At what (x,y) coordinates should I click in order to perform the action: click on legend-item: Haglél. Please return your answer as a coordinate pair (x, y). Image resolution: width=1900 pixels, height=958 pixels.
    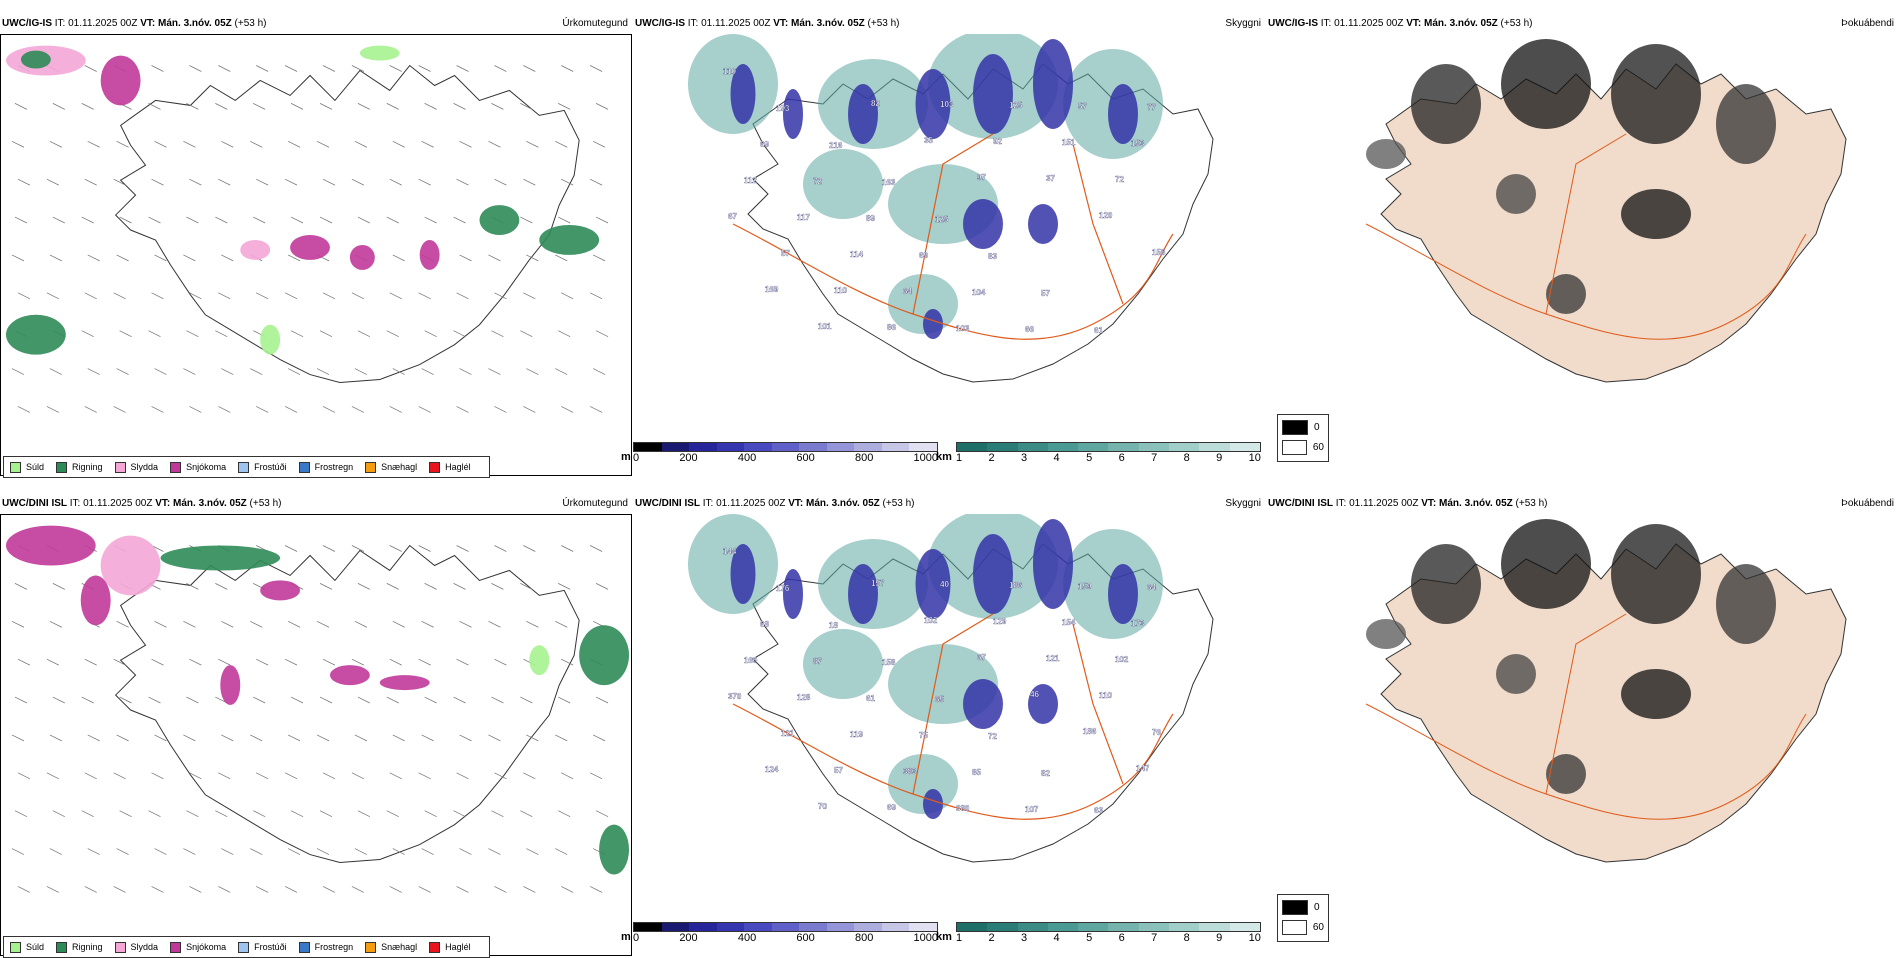
    Looking at the image, I should click on (450, 947).